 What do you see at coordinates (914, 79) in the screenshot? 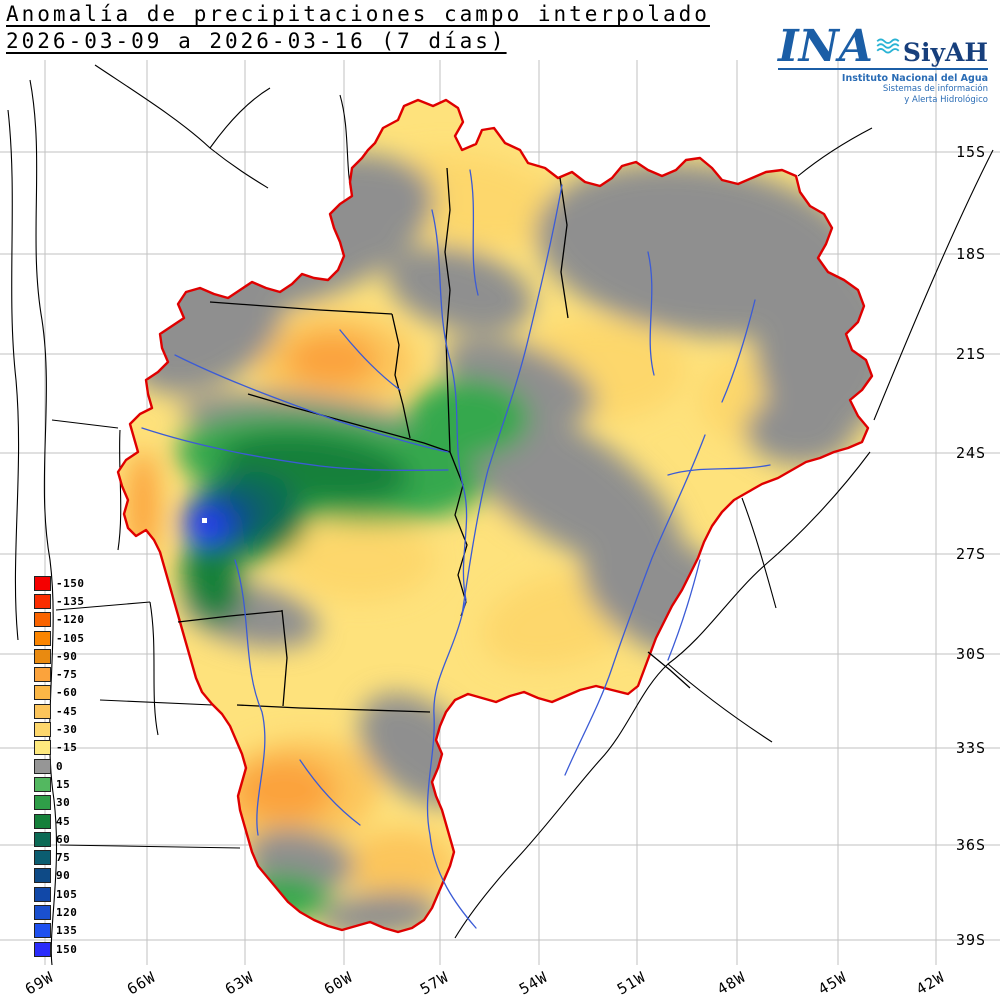
I see `logo-subtitle: Instituto Nacional del Agua` at bounding box center [914, 79].